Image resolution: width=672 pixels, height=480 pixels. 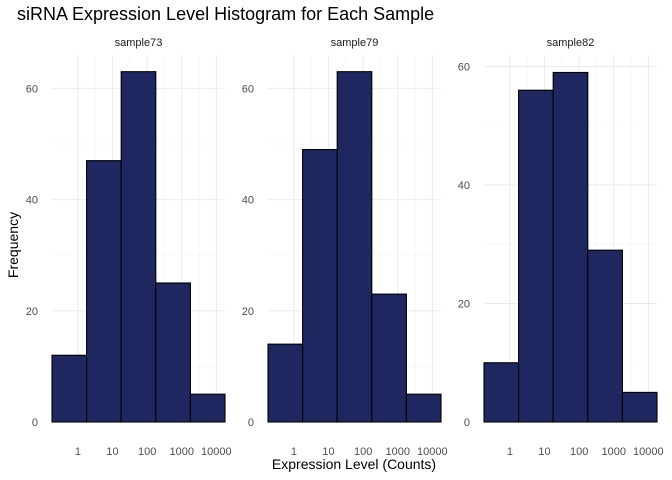 What do you see at coordinates (571, 43) in the screenshot?
I see `facet-strip-label: sample82` at bounding box center [571, 43].